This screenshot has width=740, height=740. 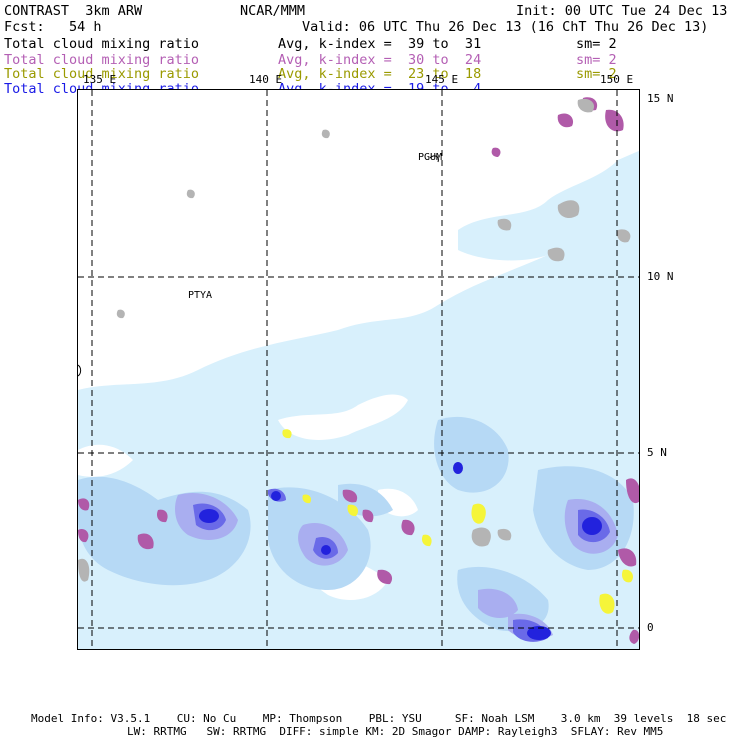 What do you see at coordinates (380, 44) in the screenshot?
I see `field-range-1: Avg, k-index = 39 to 31` at bounding box center [380, 44].